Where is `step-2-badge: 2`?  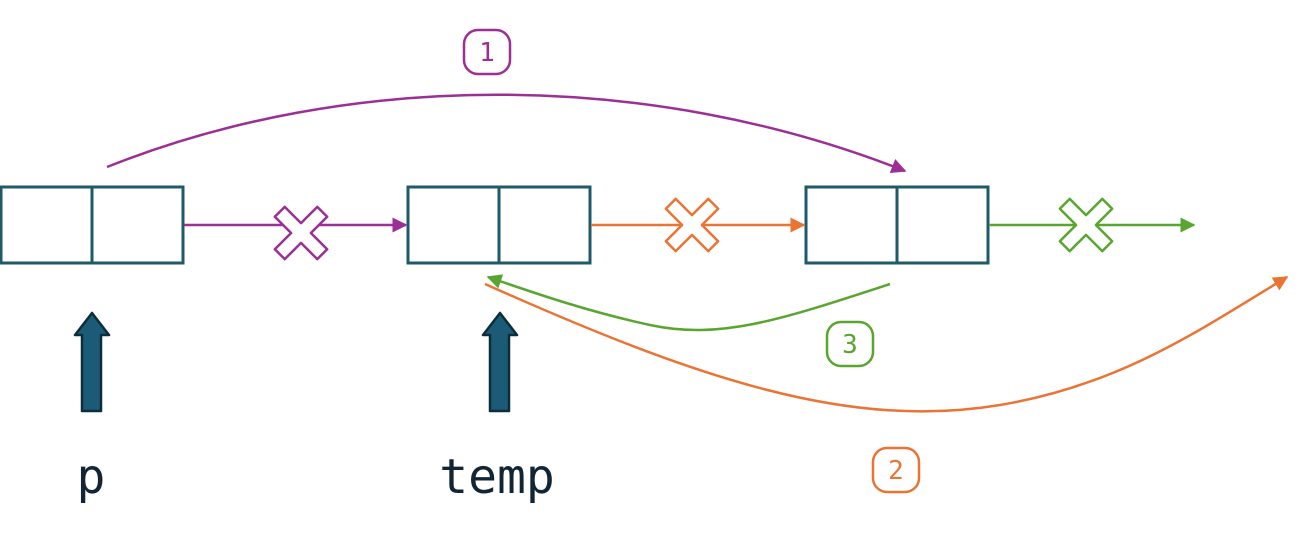
step-2-badge: 2 is located at coordinates (896, 470).